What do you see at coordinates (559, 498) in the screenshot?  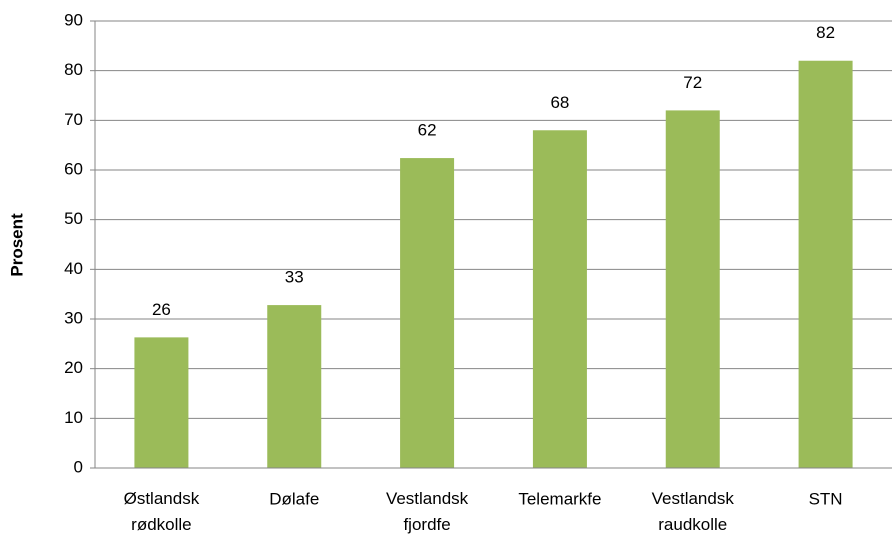 I see `x-tick-label: Telemarkfe` at bounding box center [559, 498].